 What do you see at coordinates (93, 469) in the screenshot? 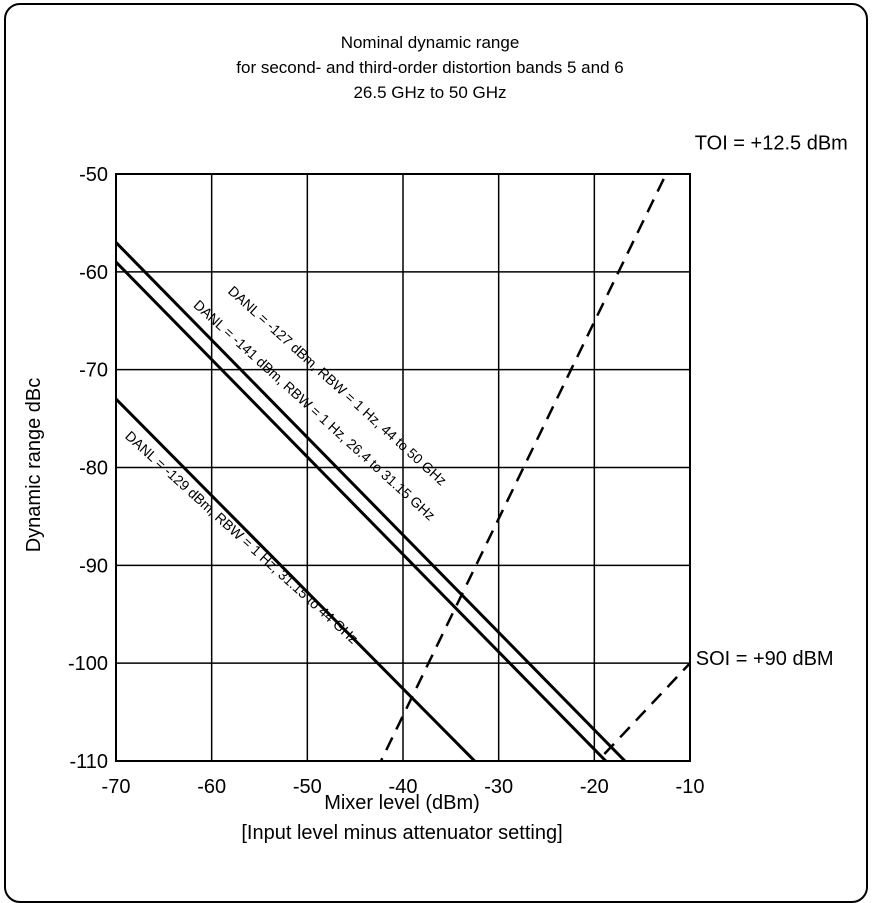
I see `y-tick-label-3: -80` at bounding box center [93, 469].